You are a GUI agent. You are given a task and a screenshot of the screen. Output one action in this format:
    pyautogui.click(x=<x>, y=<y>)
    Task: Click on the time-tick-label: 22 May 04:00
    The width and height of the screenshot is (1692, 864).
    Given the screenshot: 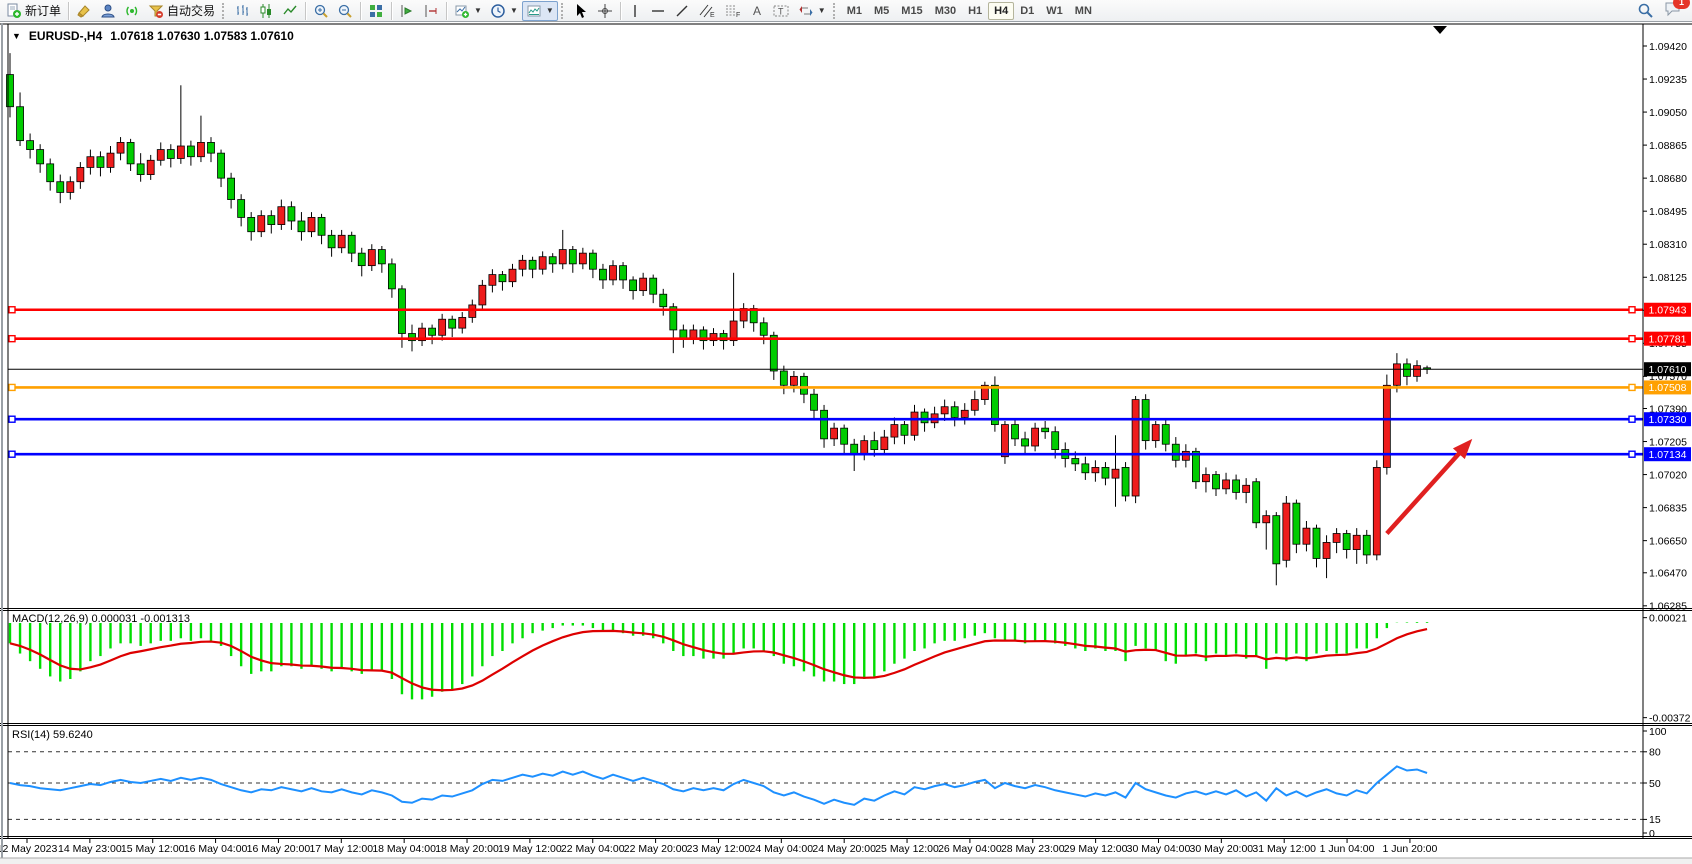 What is the action you would take?
    pyautogui.click(x=593, y=849)
    